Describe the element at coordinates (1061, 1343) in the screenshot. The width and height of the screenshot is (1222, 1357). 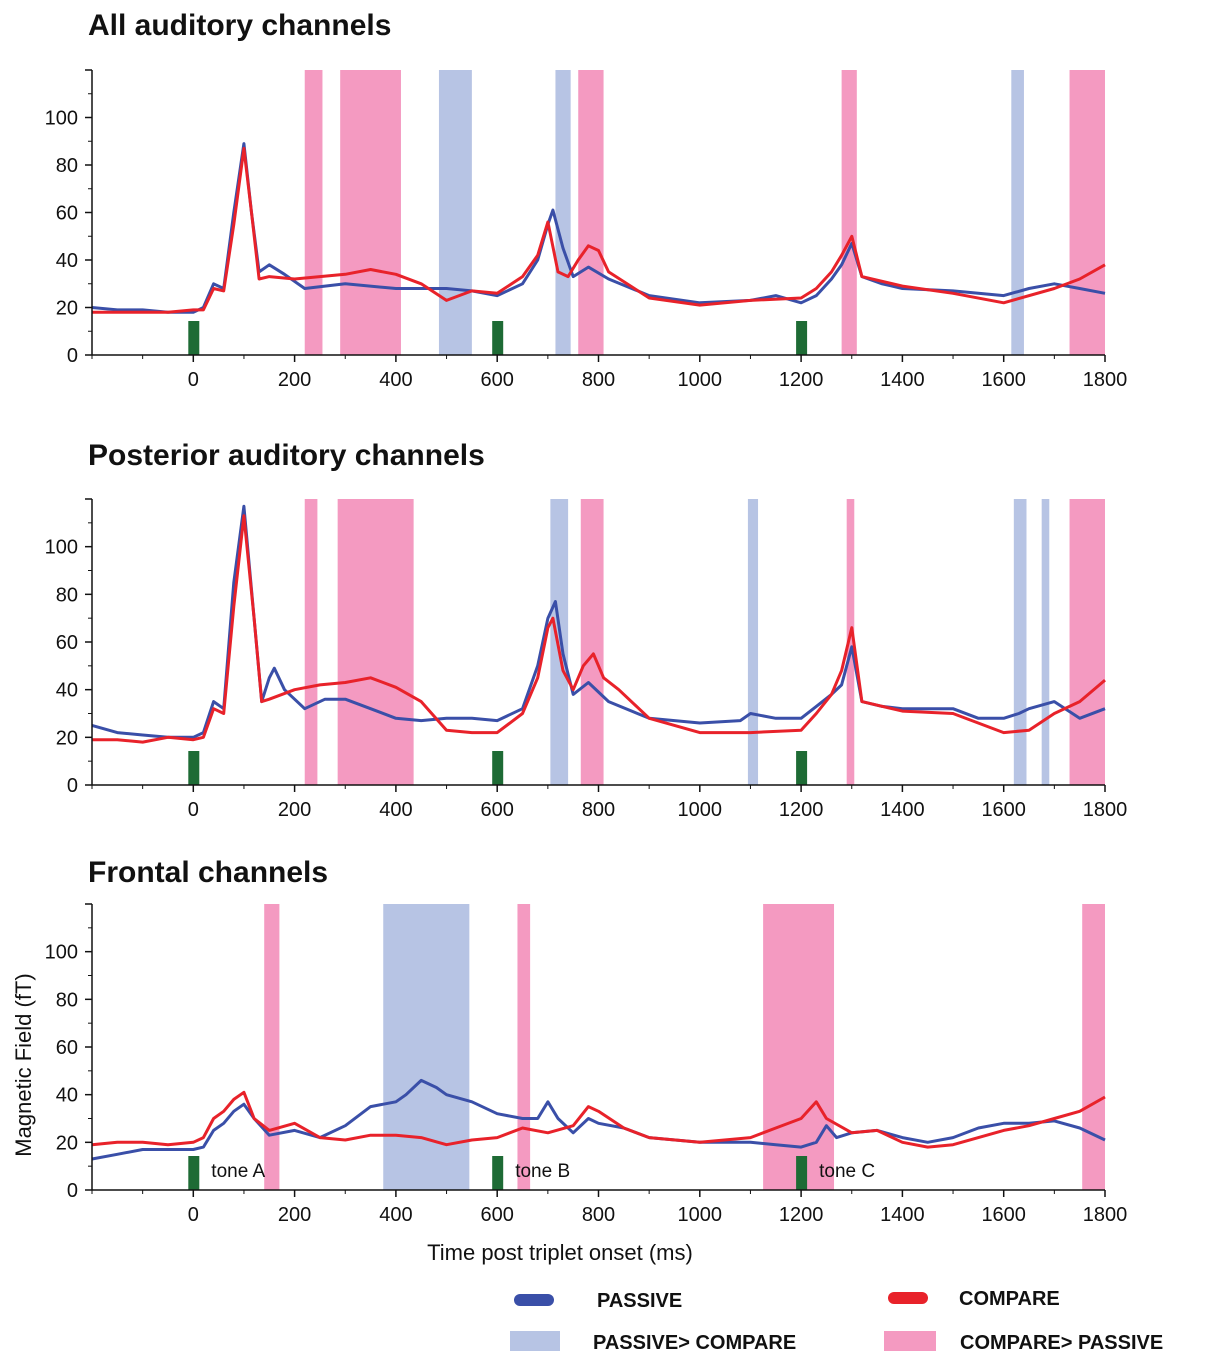
I see `legend-compare-gt-passive-label: COMPARE> PASSIVE` at that location.